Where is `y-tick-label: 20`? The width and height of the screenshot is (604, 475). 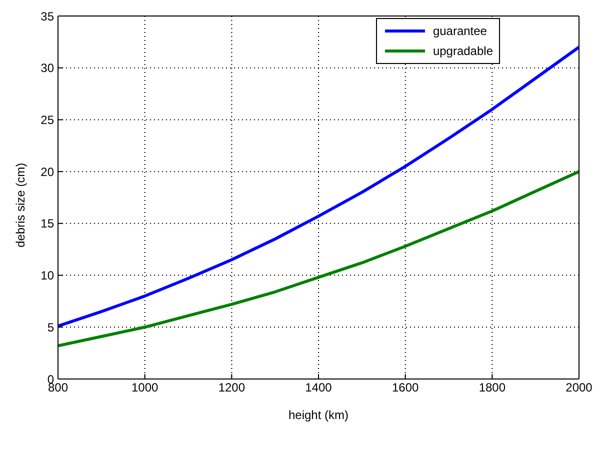
y-tick-label: 20 is located at coordinates (47, 171).